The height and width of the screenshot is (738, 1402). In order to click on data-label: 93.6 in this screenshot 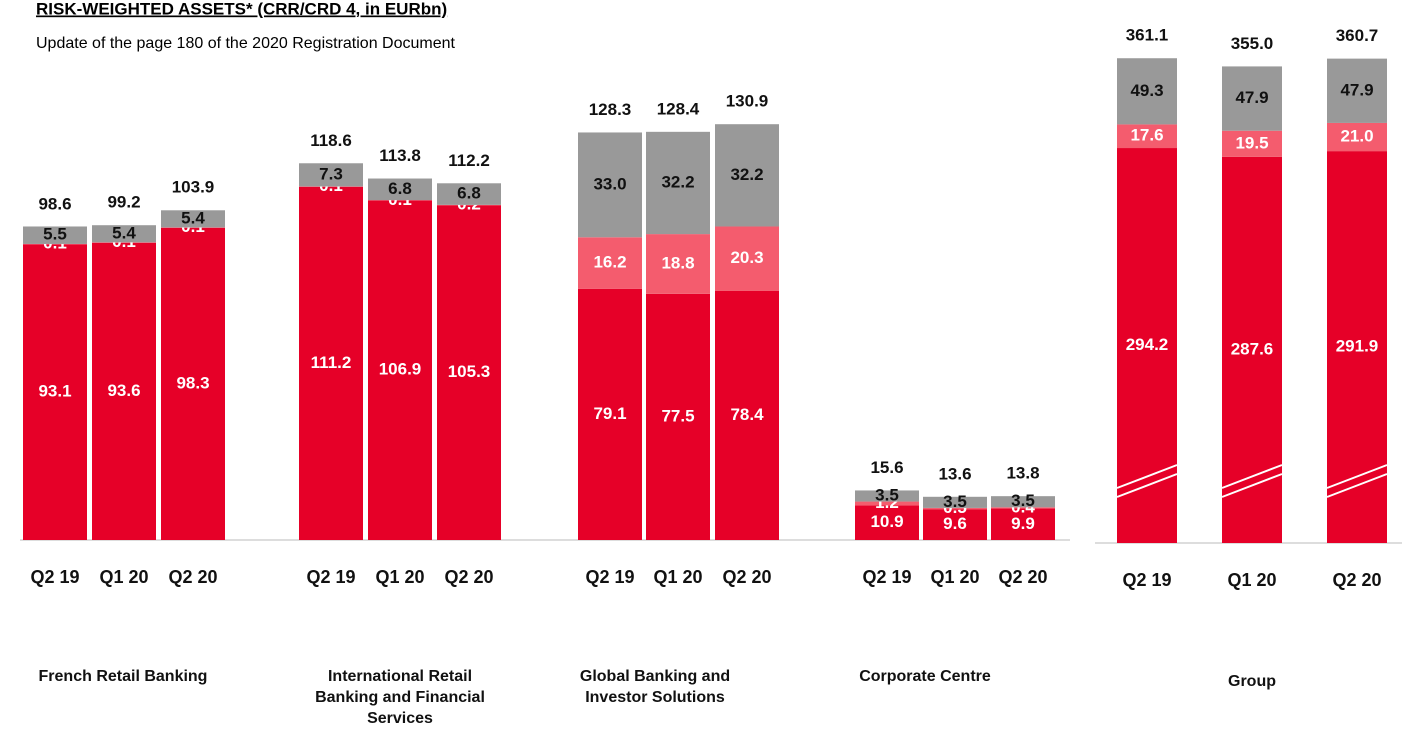, I will do `click(123, 390)`.